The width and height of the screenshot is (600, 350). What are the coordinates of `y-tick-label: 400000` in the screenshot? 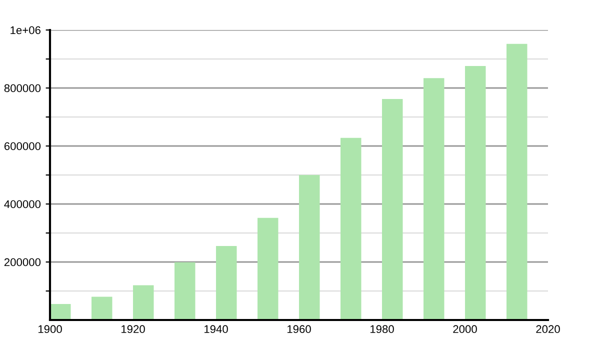 It's located at (22, 204).